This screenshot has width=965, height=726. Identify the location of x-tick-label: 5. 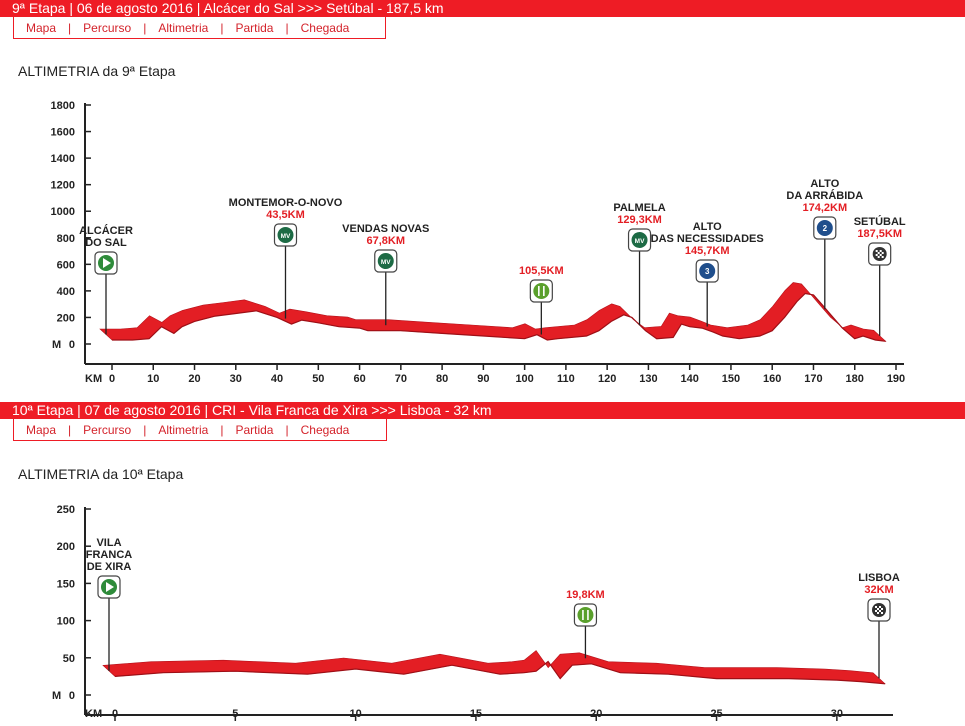
(235, 714).